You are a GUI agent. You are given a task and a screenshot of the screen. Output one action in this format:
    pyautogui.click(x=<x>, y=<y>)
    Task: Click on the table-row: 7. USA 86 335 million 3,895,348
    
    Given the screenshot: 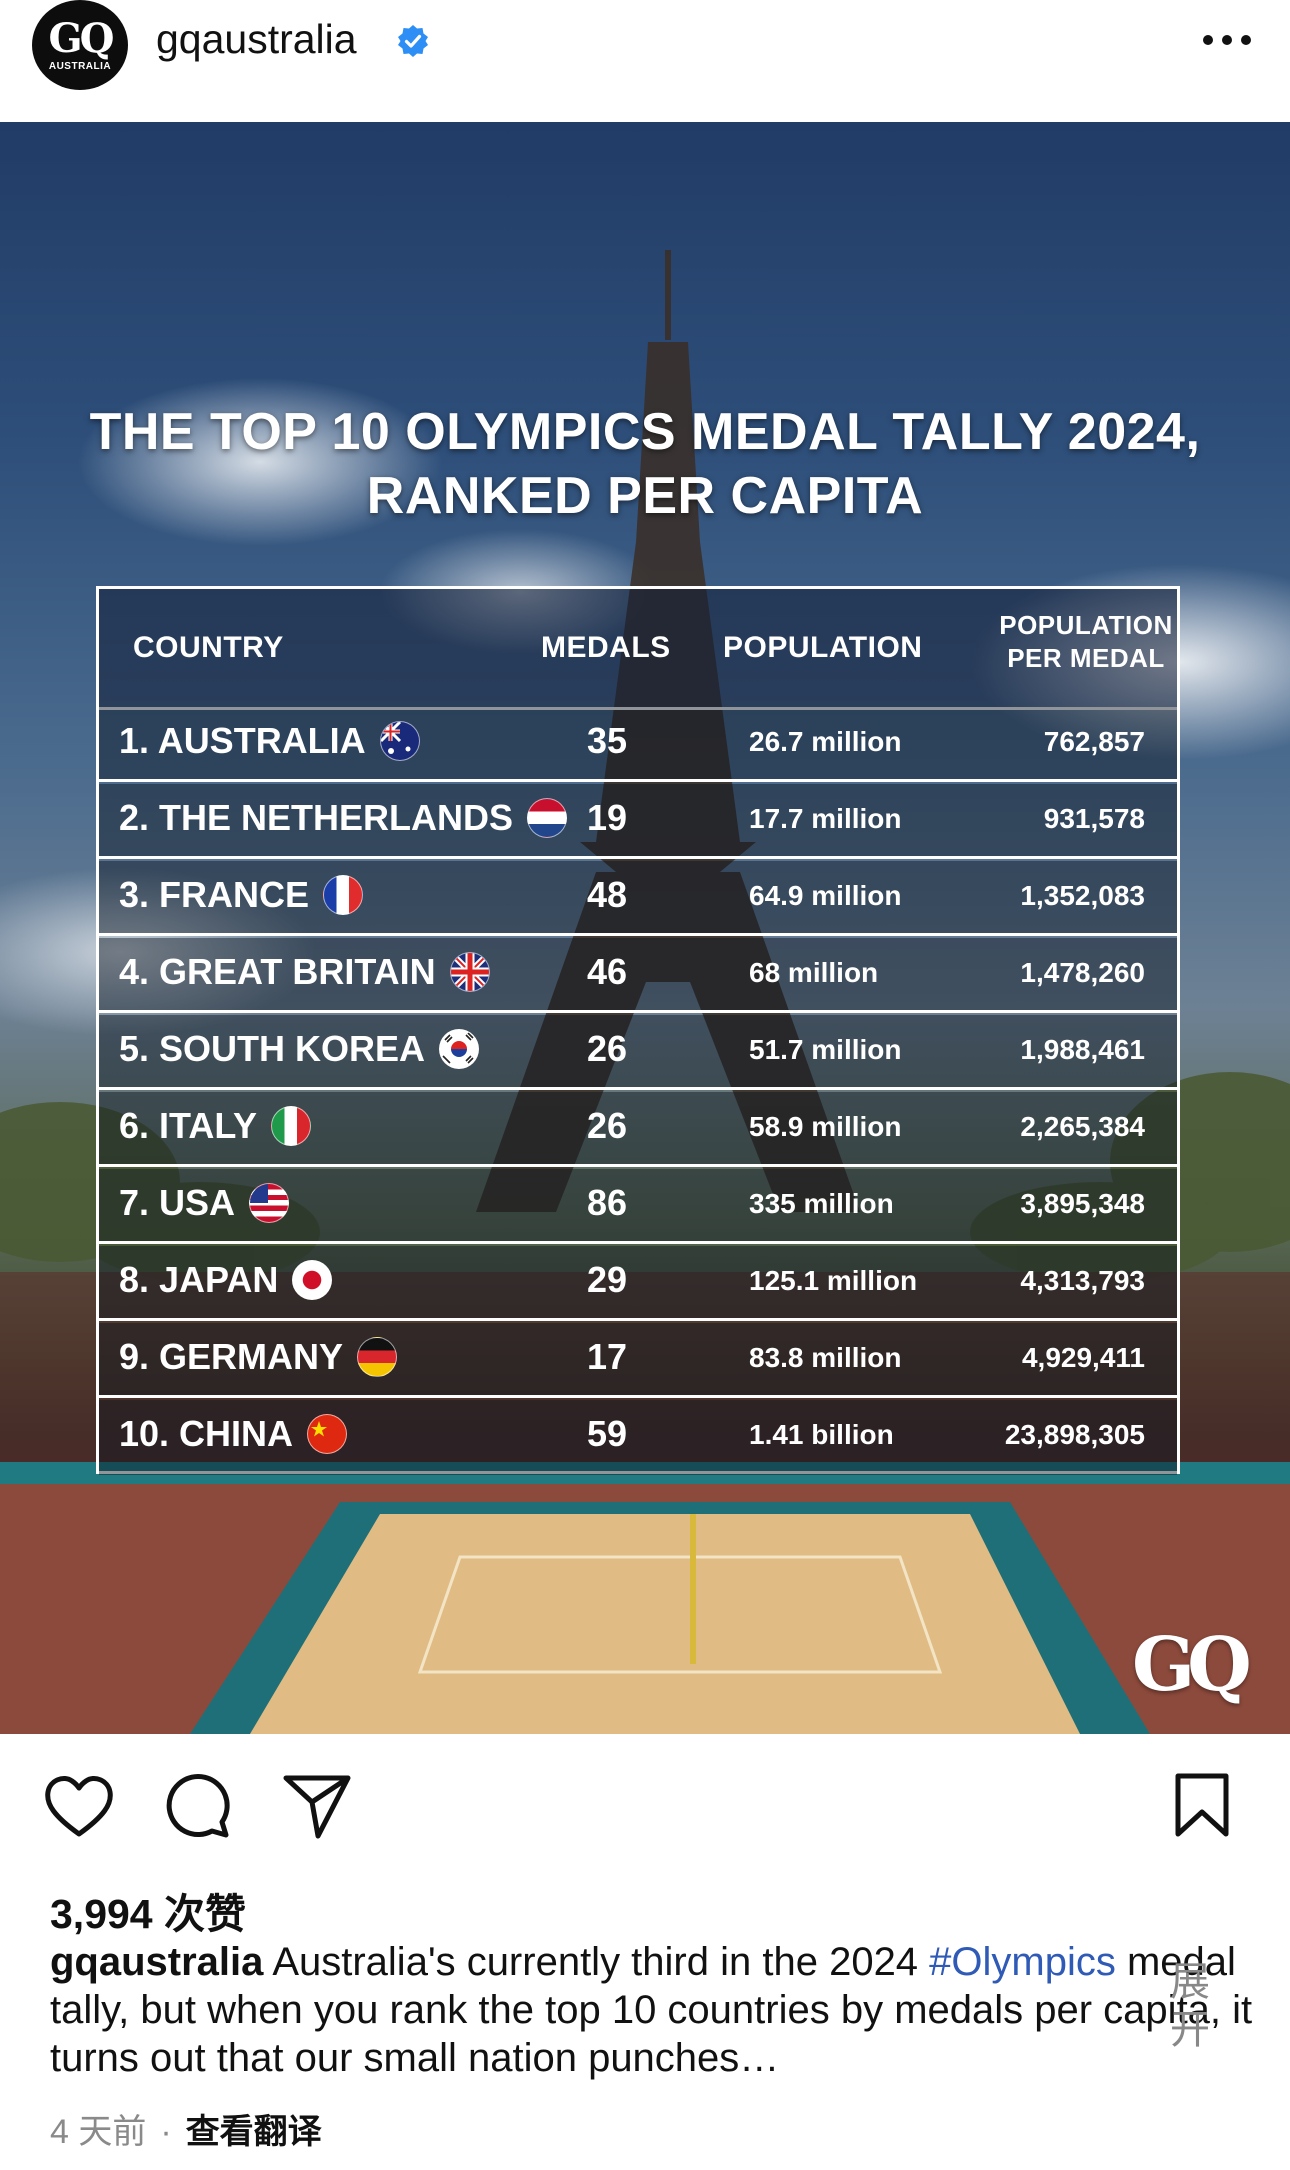 What is the action you would take?
    pyautogui.click(x=638, y=1206)
    